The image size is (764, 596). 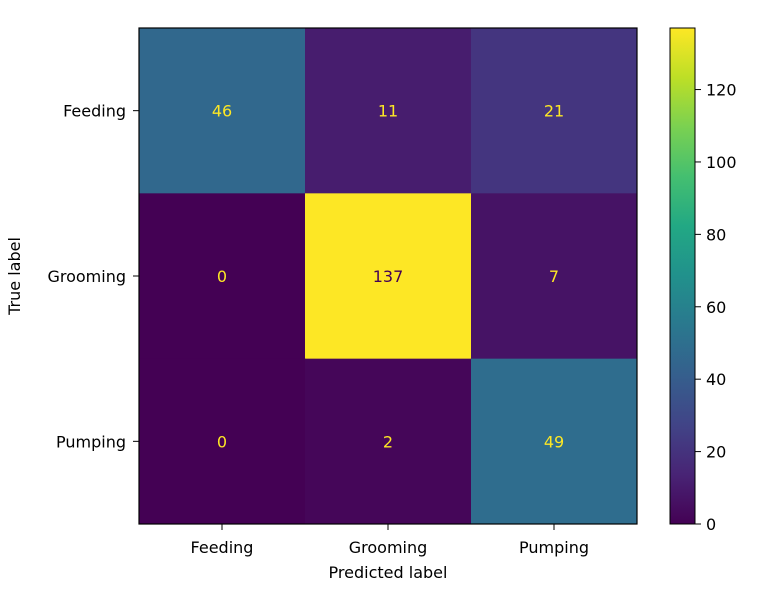 I want to click on colorbar-tick-label: 60, so click(x=716, y=307).